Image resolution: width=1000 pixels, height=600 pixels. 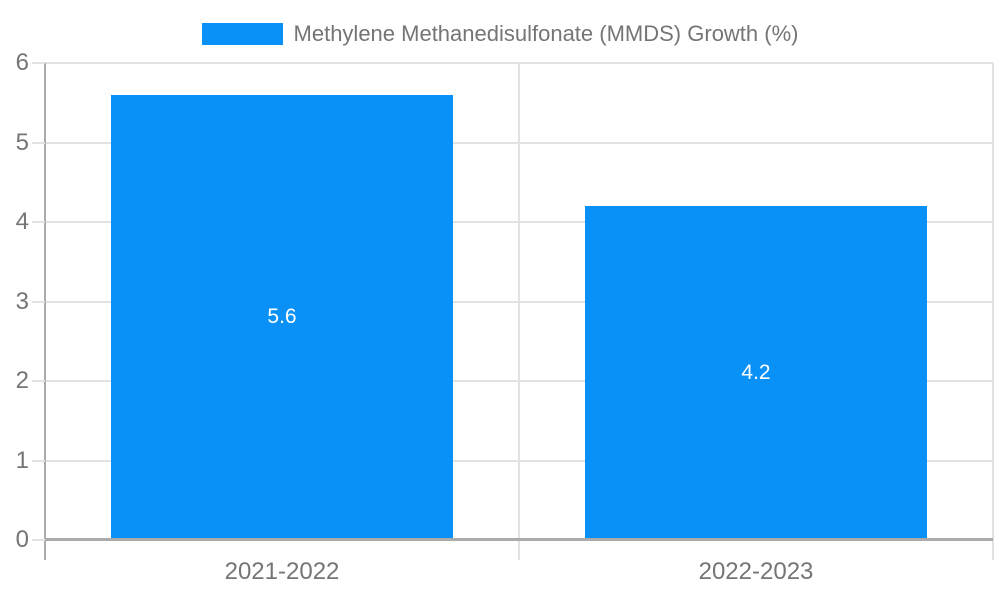 What do you see at coordinates (22, 221) in the screenshot?
I see `y-axis-tick-label: 4` at bounding box center [22, 221].